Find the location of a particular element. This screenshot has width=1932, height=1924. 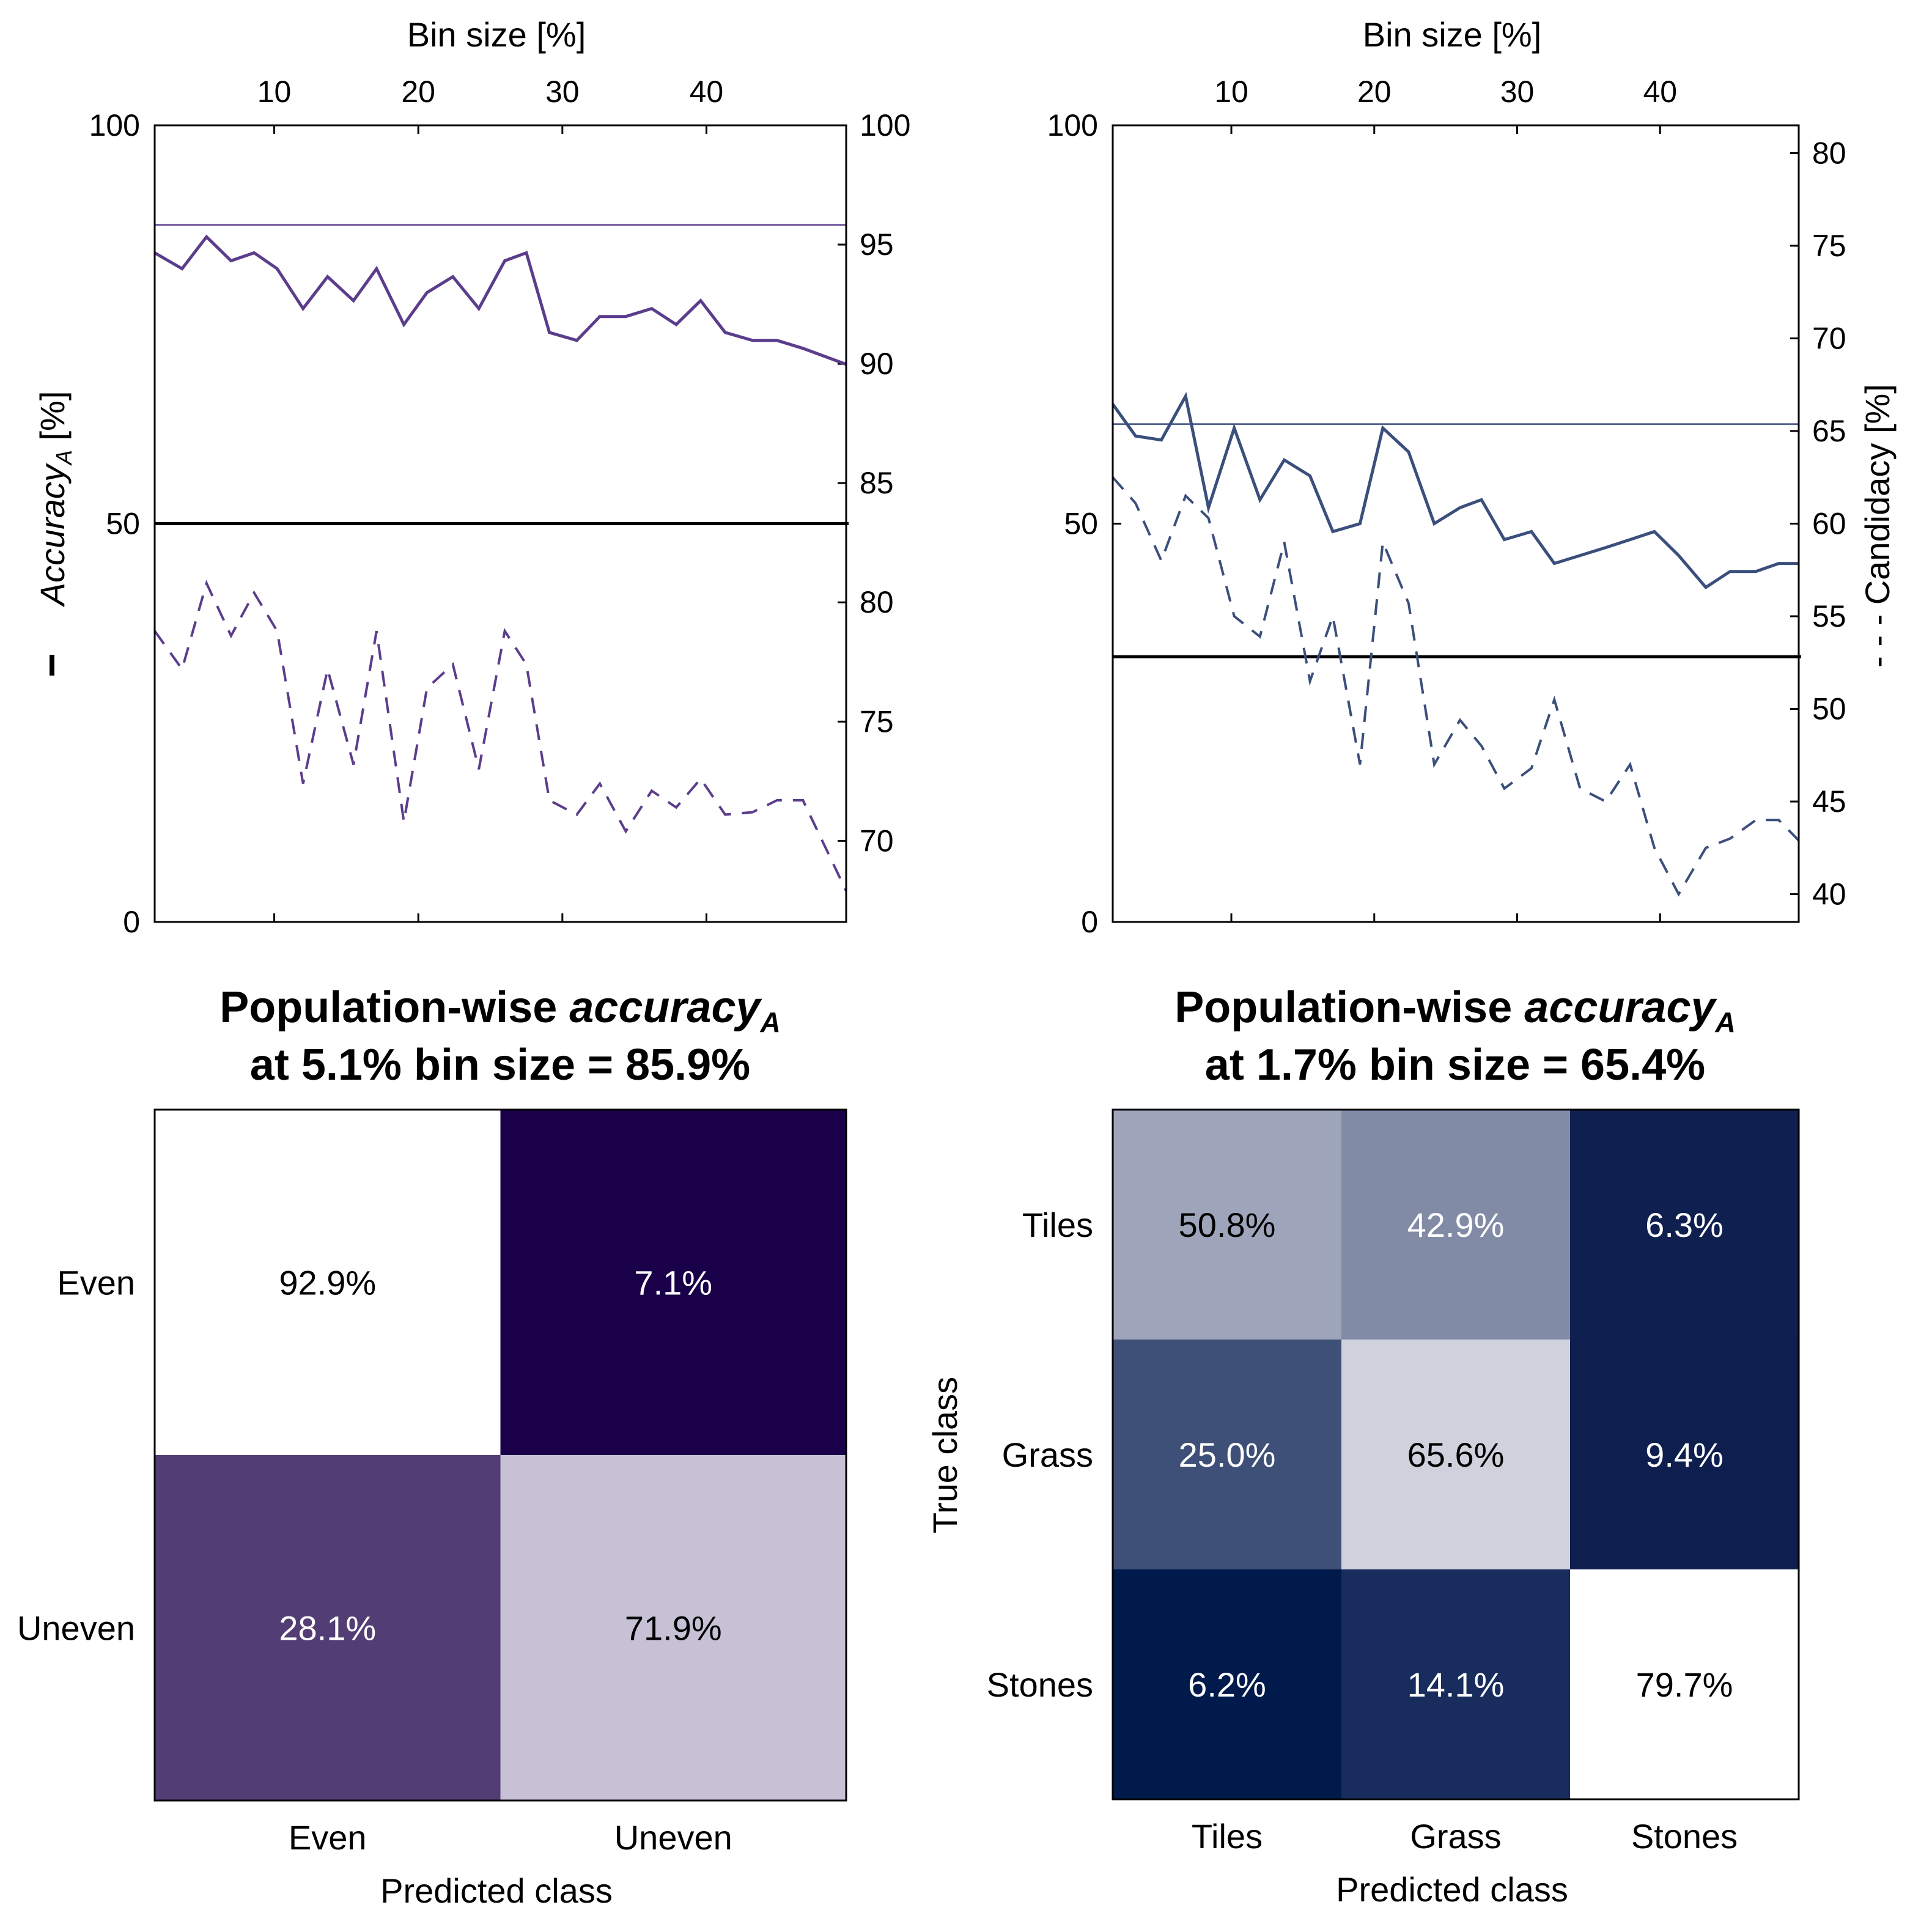

br-cell-label: 14.1% is located at coordinates (1456, 1684).